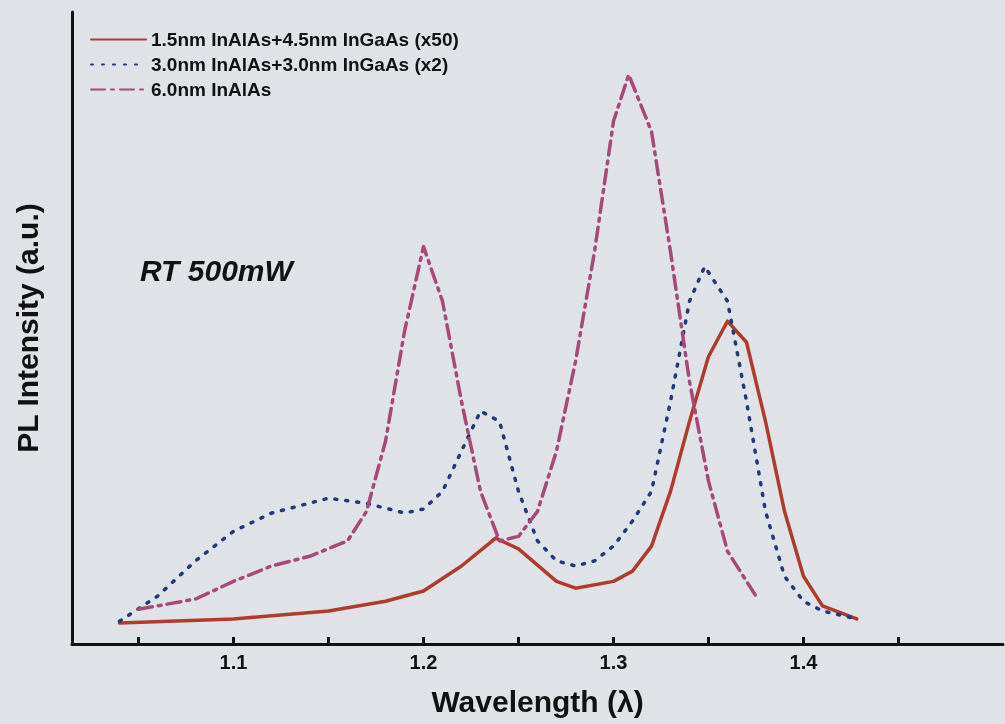 The width and height of the screenshot is (1005, 724). Describe the element at coordinates (423, 662) in the screenshot. I see `x-tick-label: 1.2` at that location.